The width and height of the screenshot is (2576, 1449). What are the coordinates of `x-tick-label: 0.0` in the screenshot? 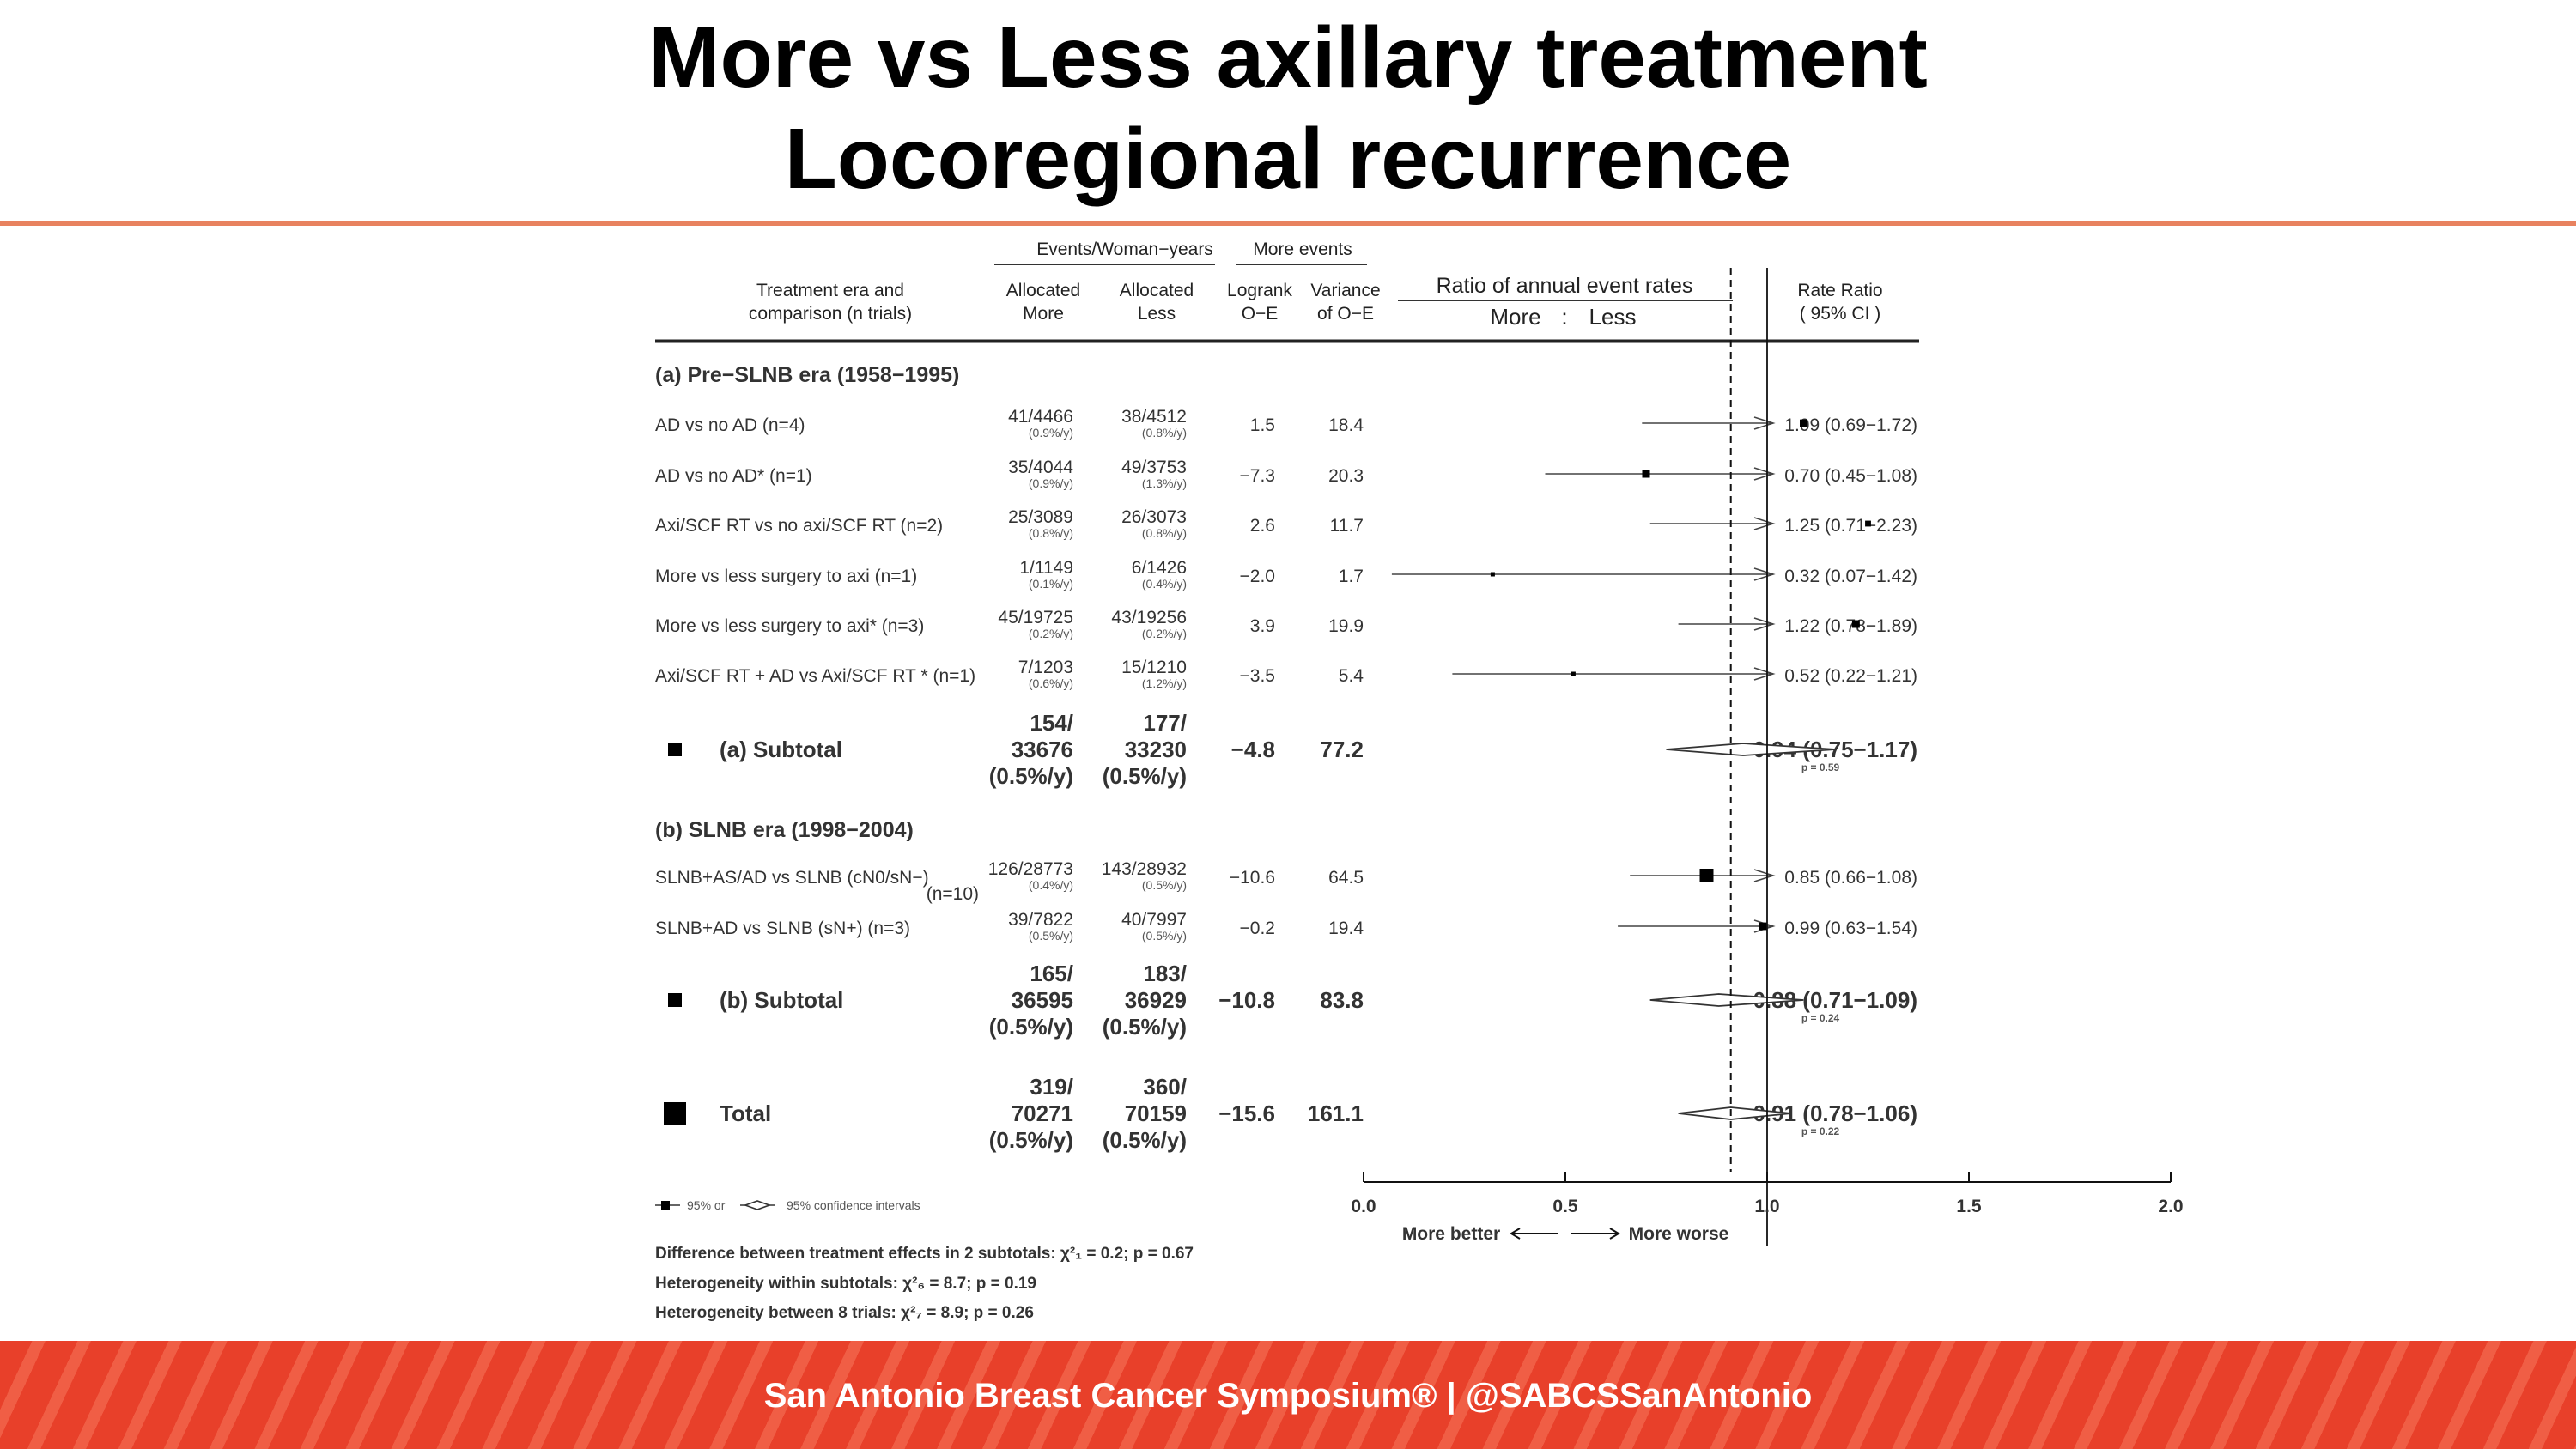 It's located at (1363, 1206).